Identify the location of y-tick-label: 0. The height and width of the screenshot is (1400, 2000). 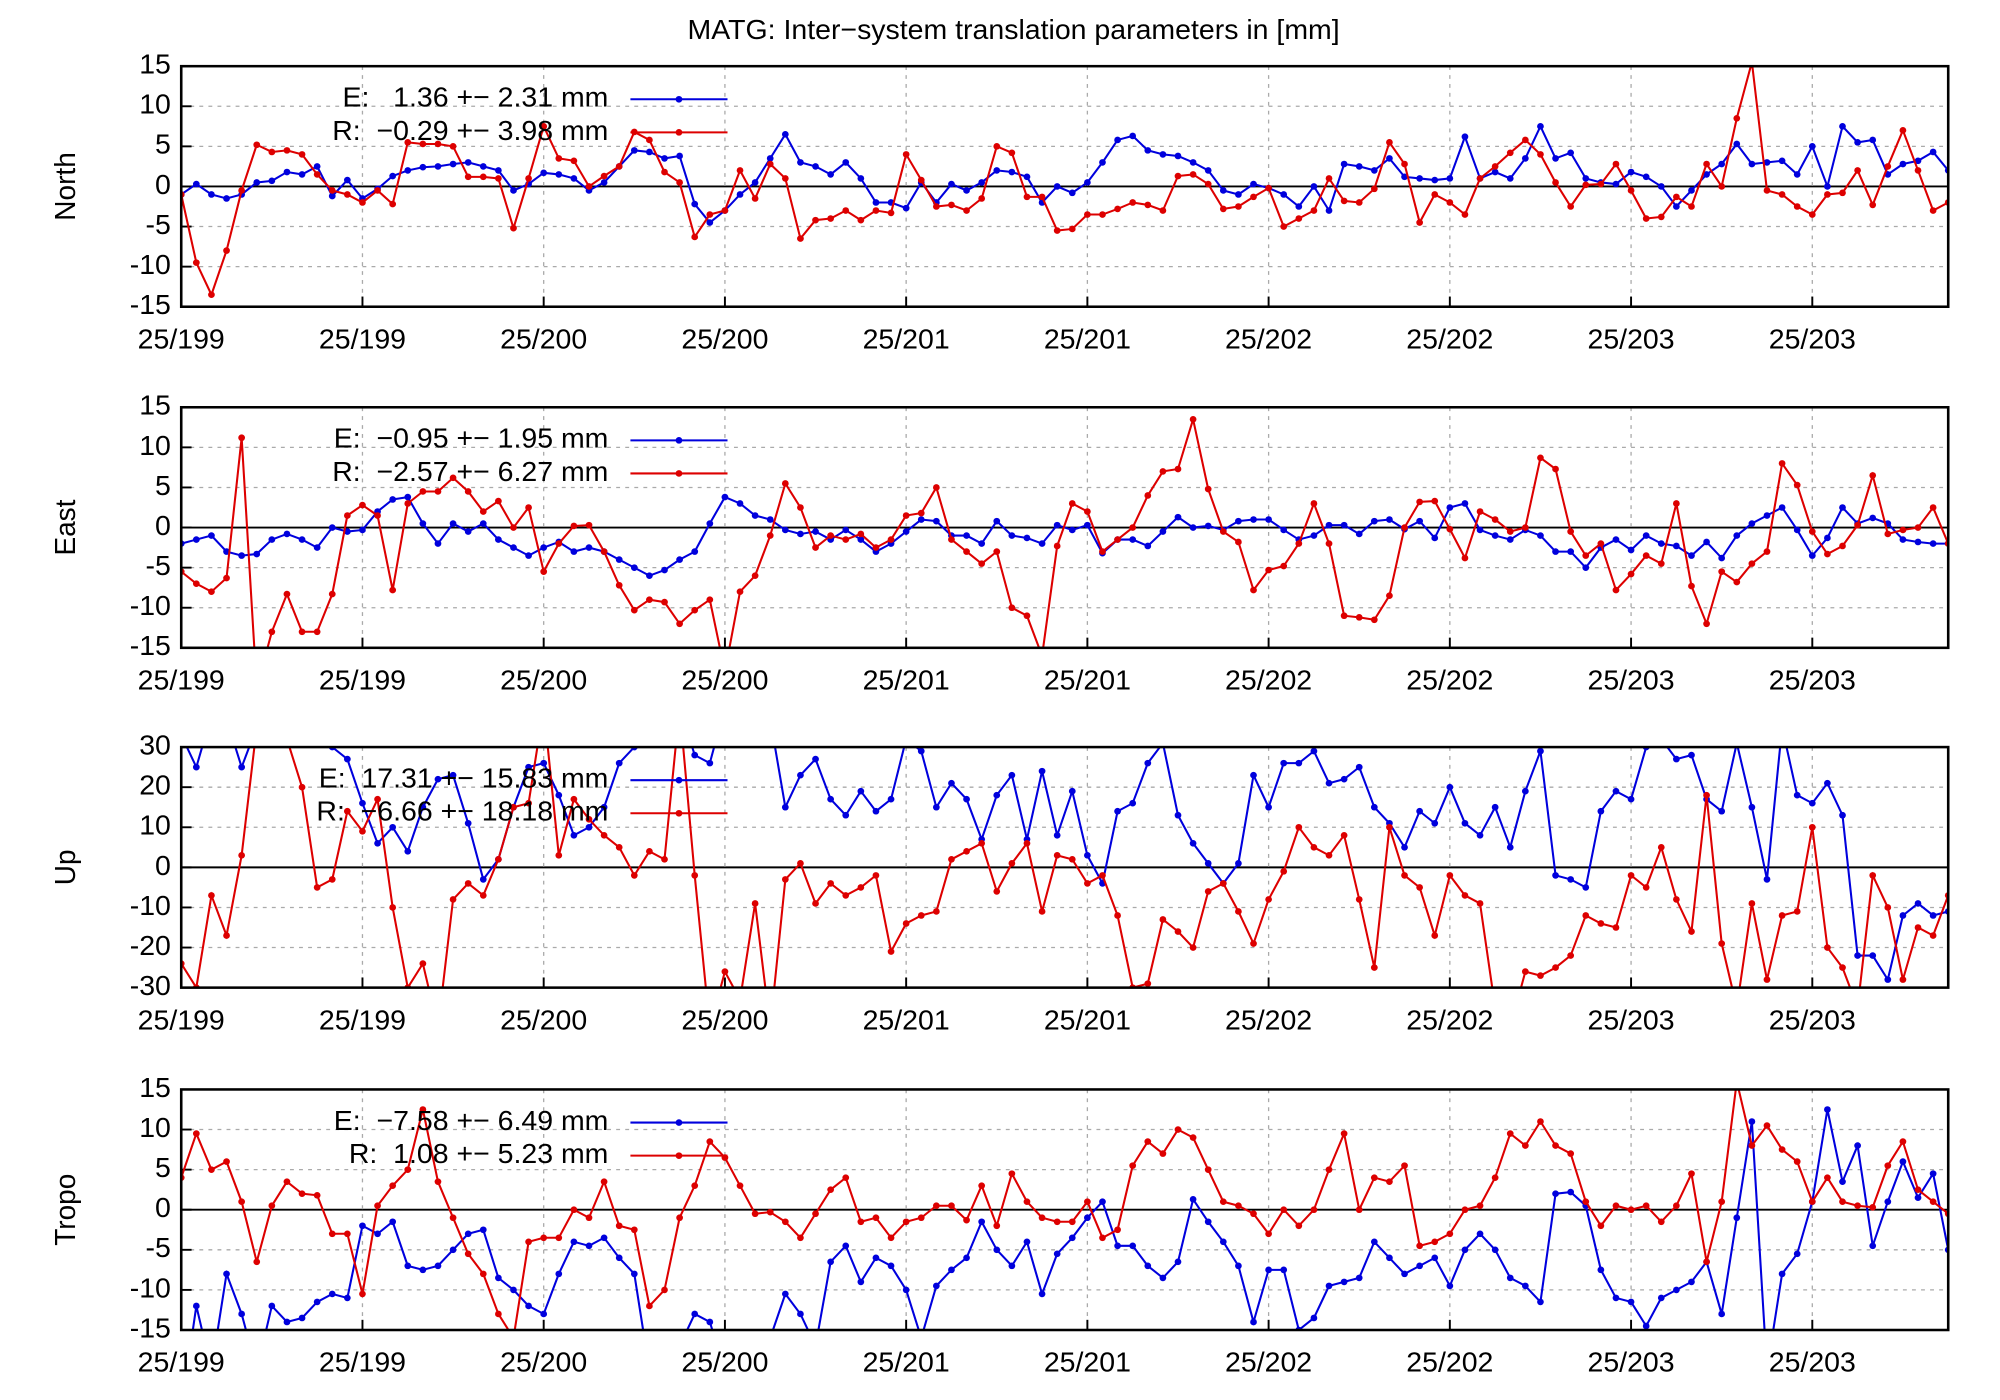
(163, 865).